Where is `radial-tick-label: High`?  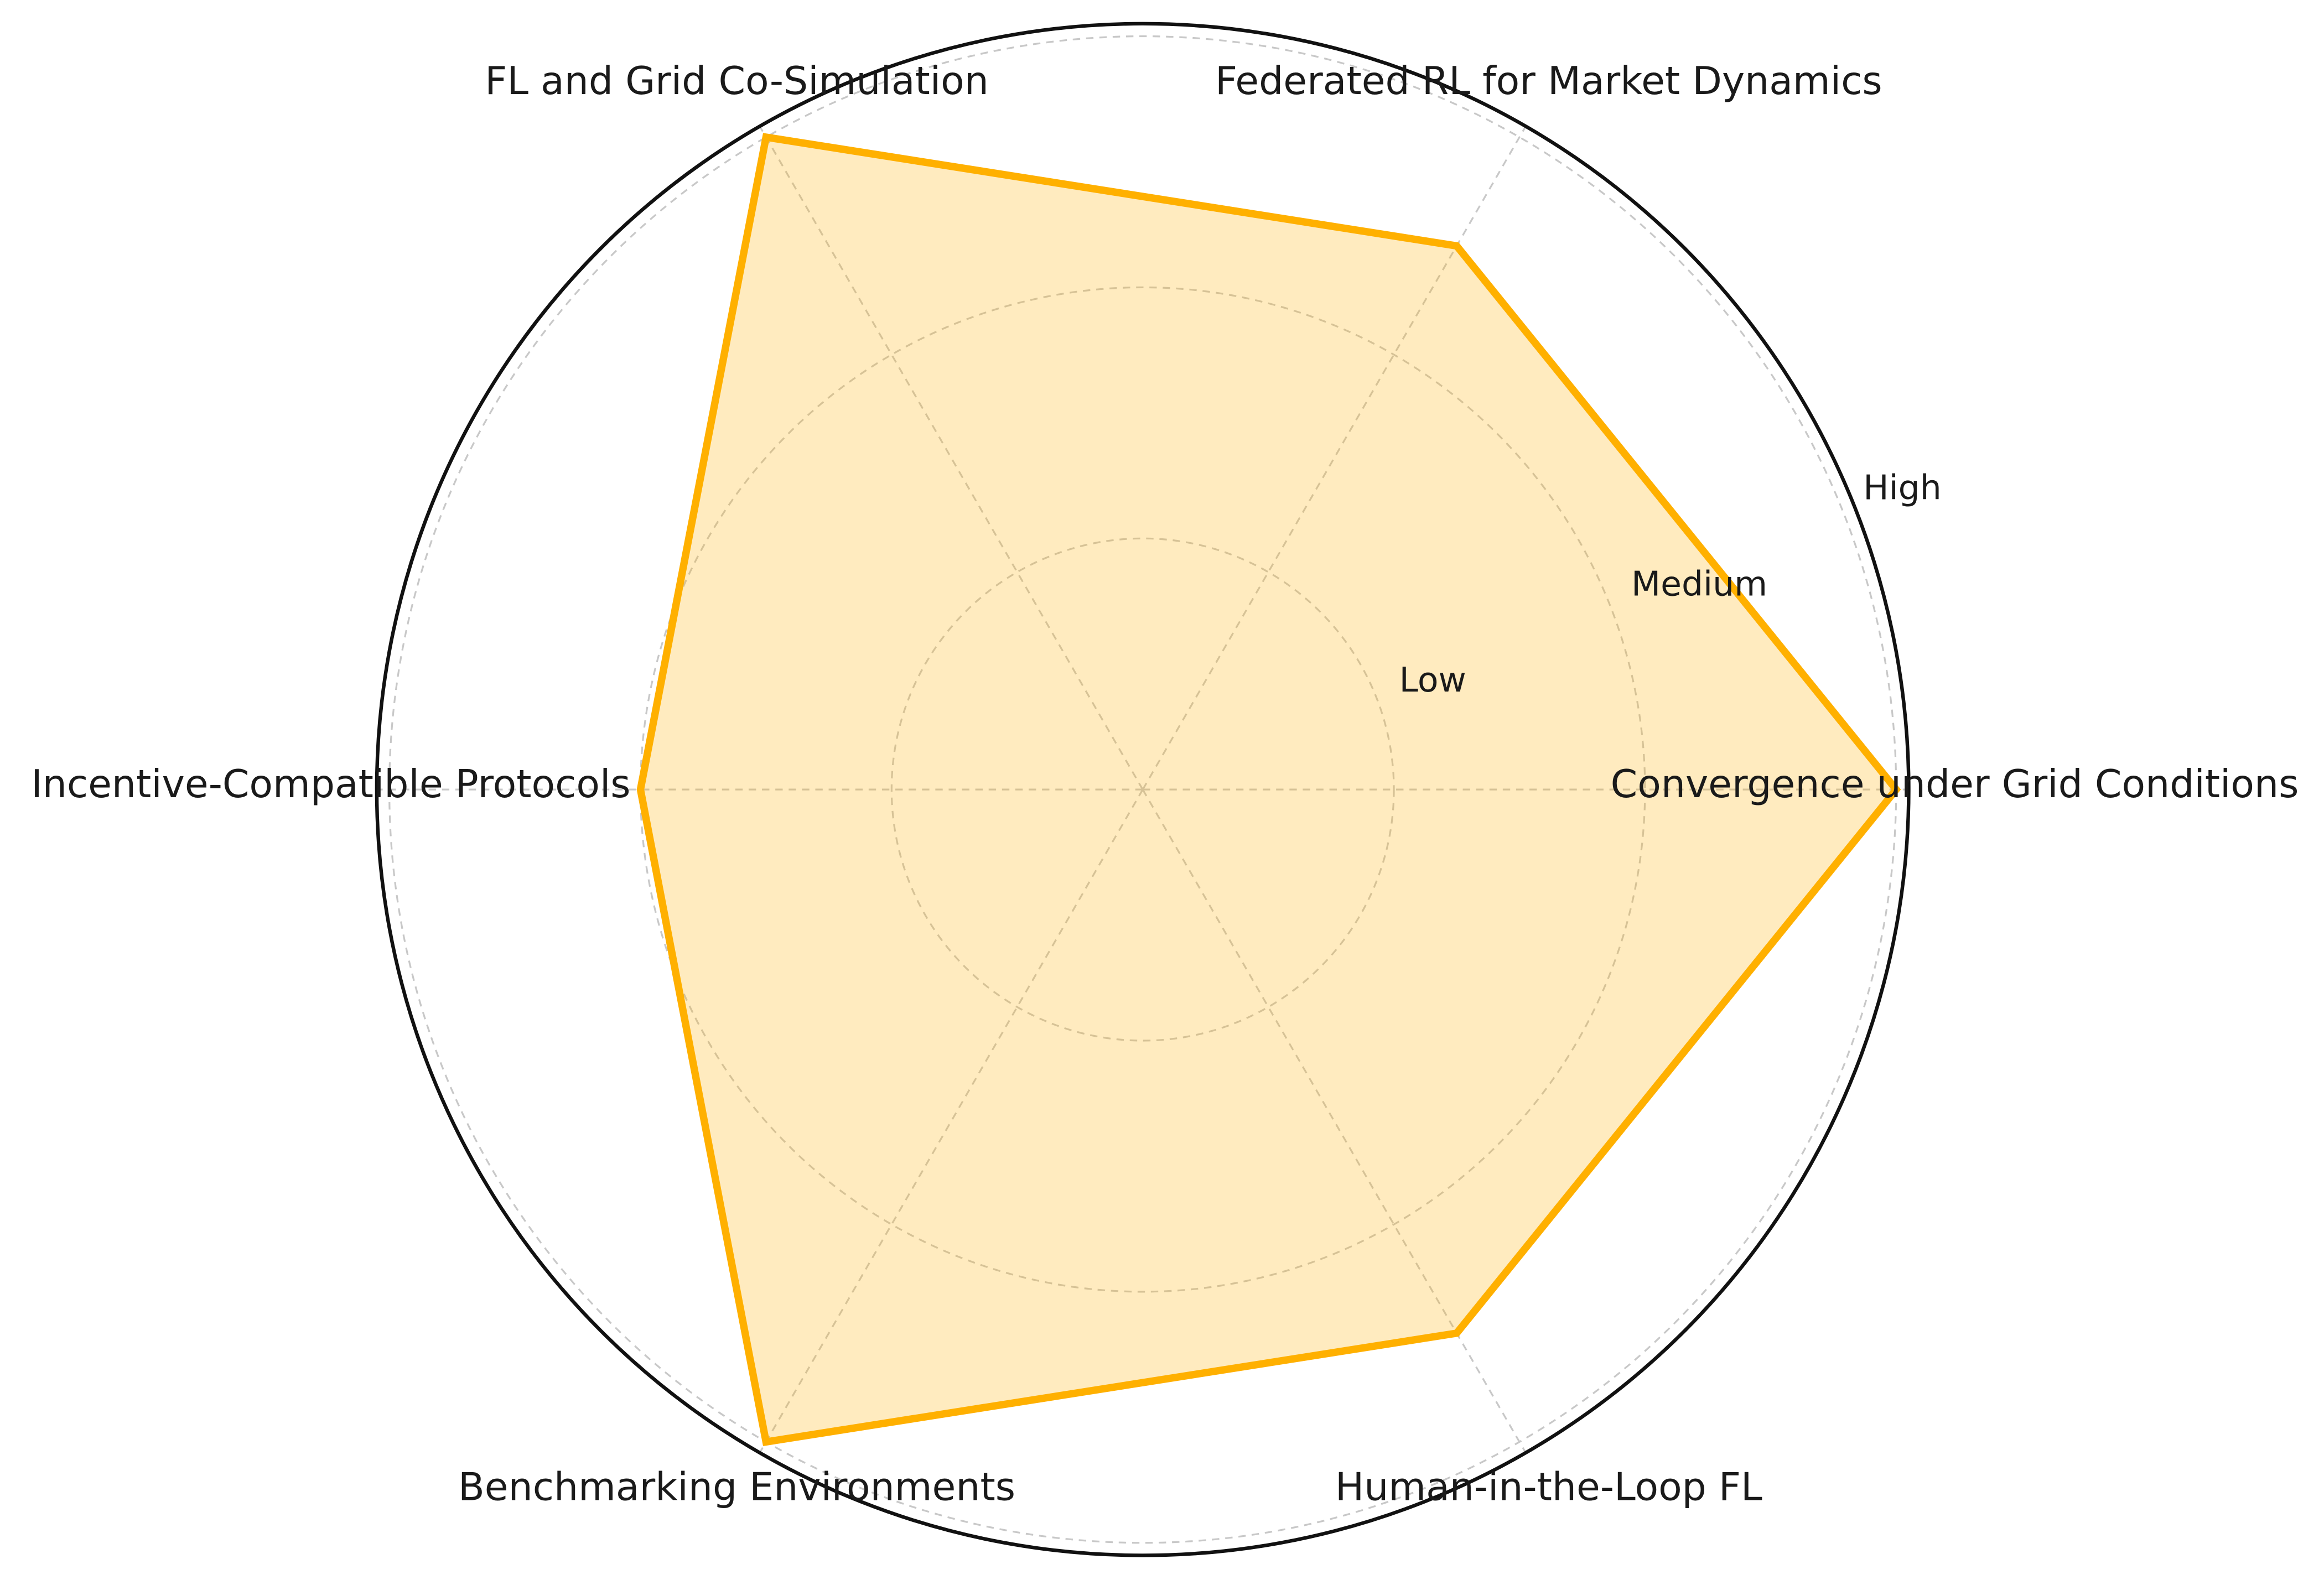
radial-tick-label: High is located at coordinates (1902, 488).